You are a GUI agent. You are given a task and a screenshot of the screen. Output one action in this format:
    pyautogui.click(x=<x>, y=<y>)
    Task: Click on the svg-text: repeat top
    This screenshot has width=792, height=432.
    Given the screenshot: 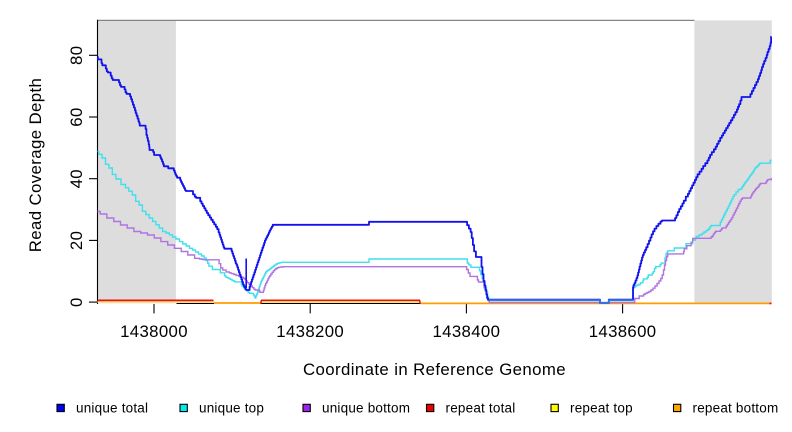 What is the action you would take?
    pyautogui.click(x=601, y=408)
    